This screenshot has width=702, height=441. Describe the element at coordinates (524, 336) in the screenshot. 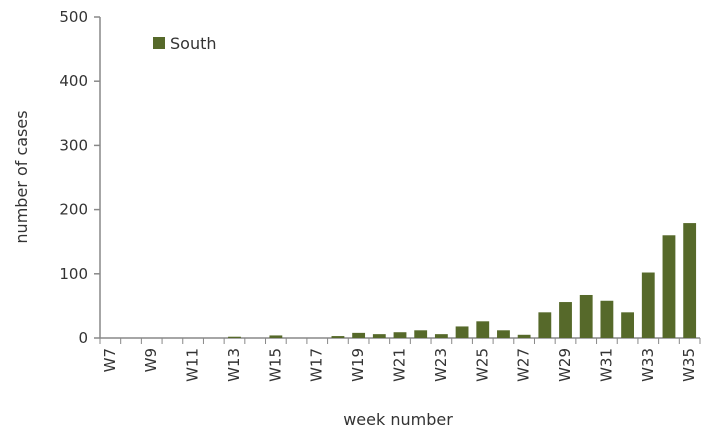

I see `bar-w27` at that location.